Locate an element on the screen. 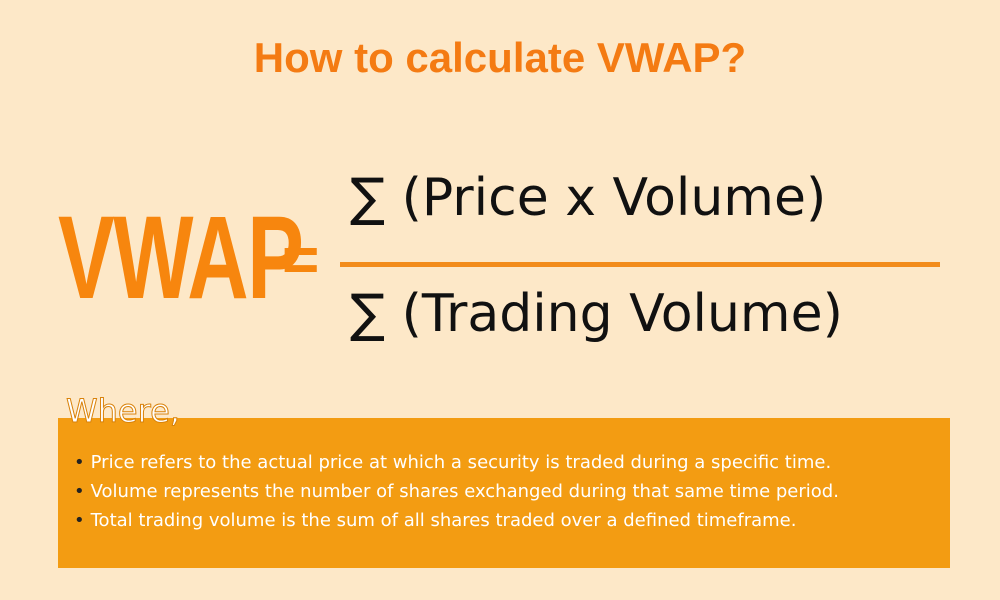  where-label: Where, is located at coordinates (123, 411).